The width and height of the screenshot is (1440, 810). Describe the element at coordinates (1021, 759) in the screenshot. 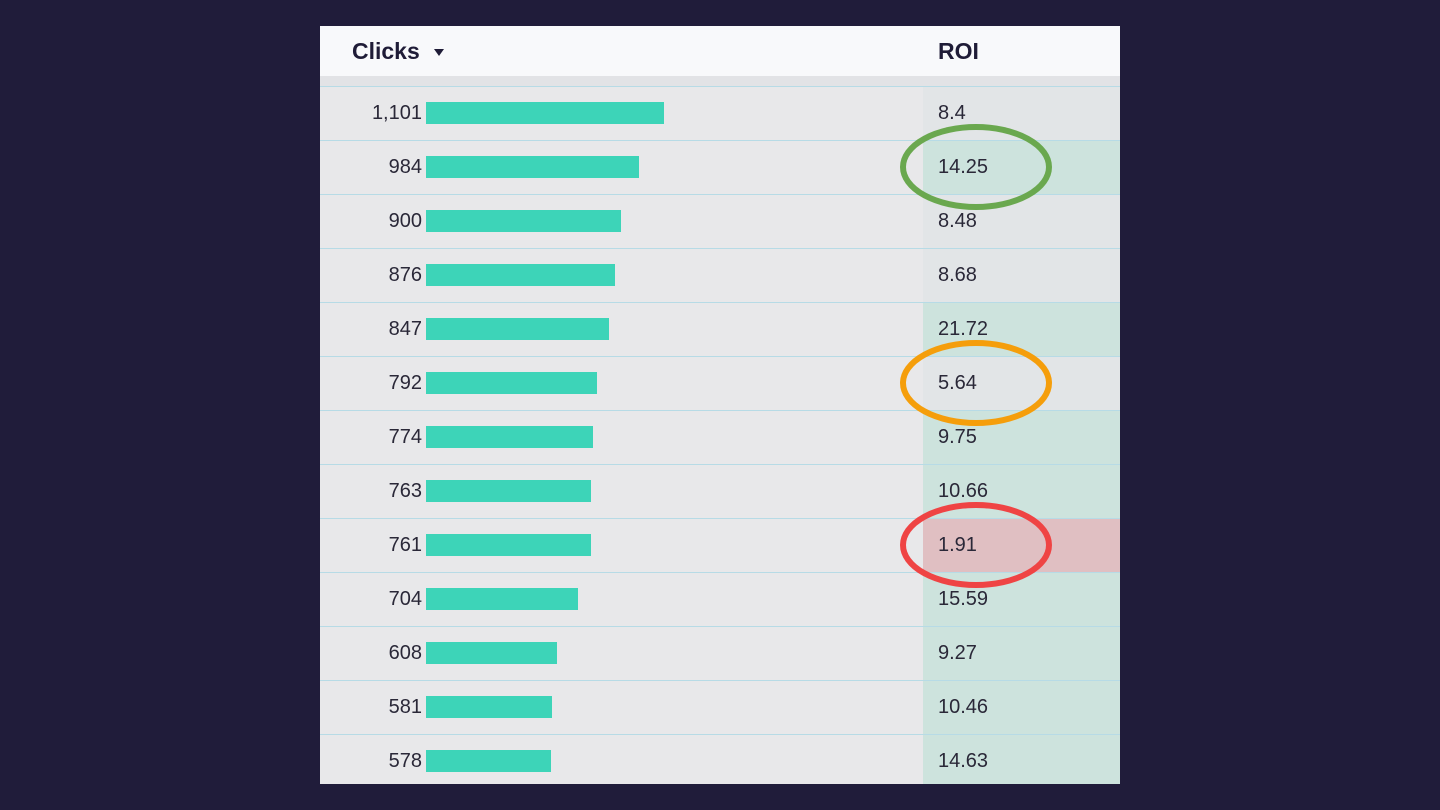

I see `roi-cell: 14.63` at that location.